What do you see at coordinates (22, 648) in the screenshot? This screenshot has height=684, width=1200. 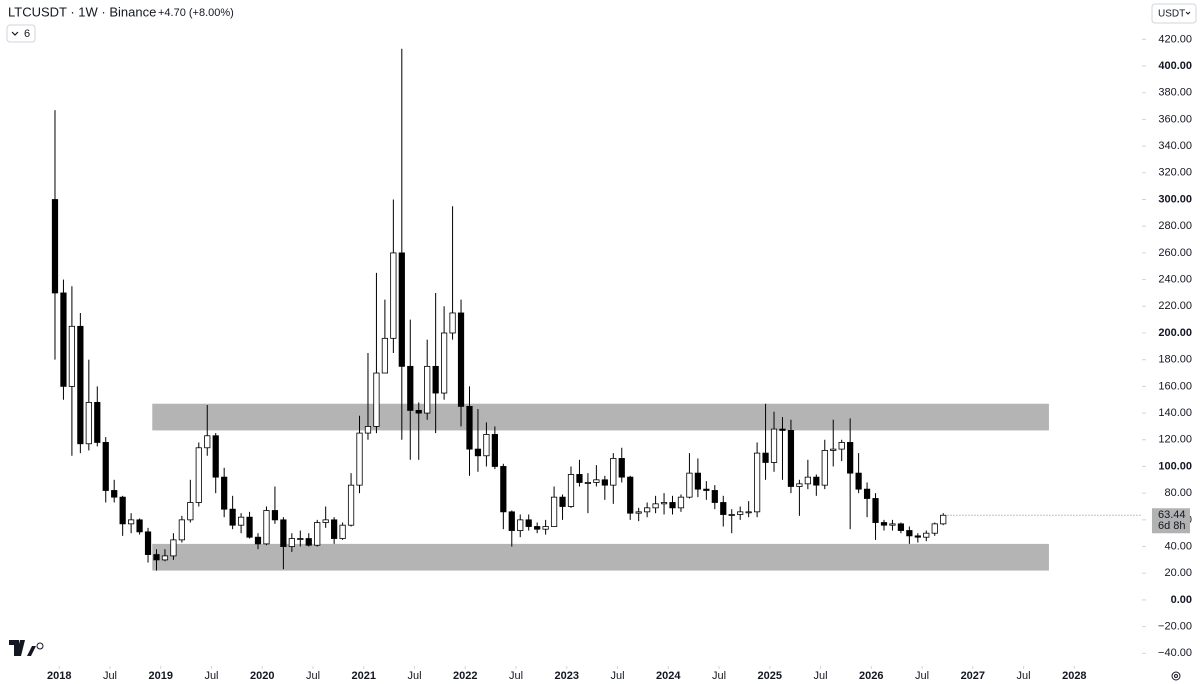 I see `logo-mark` at bounding box center [22, 648].